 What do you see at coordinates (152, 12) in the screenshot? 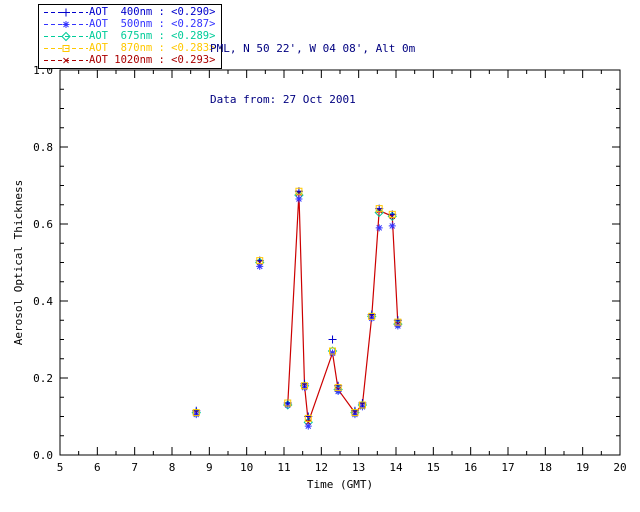
I see `legend-label: AOT 400nm : <0.290>` at bounding box center [152, 12].